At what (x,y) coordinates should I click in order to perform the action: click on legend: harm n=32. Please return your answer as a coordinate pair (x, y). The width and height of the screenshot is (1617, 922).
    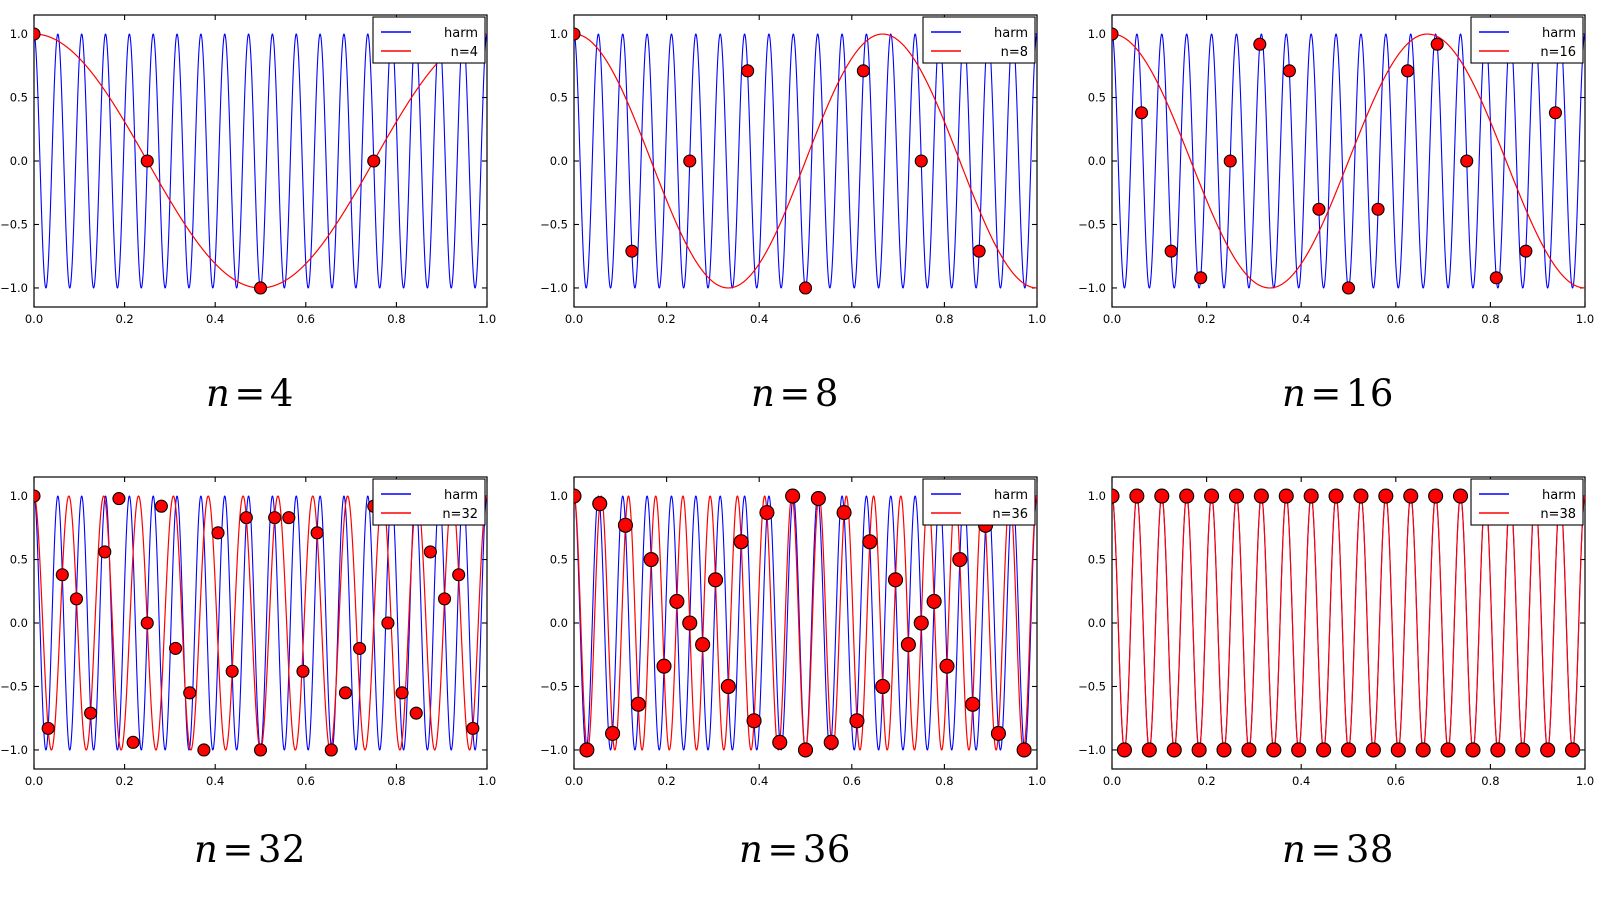
    Looking at the image, I should click on (429, 502).